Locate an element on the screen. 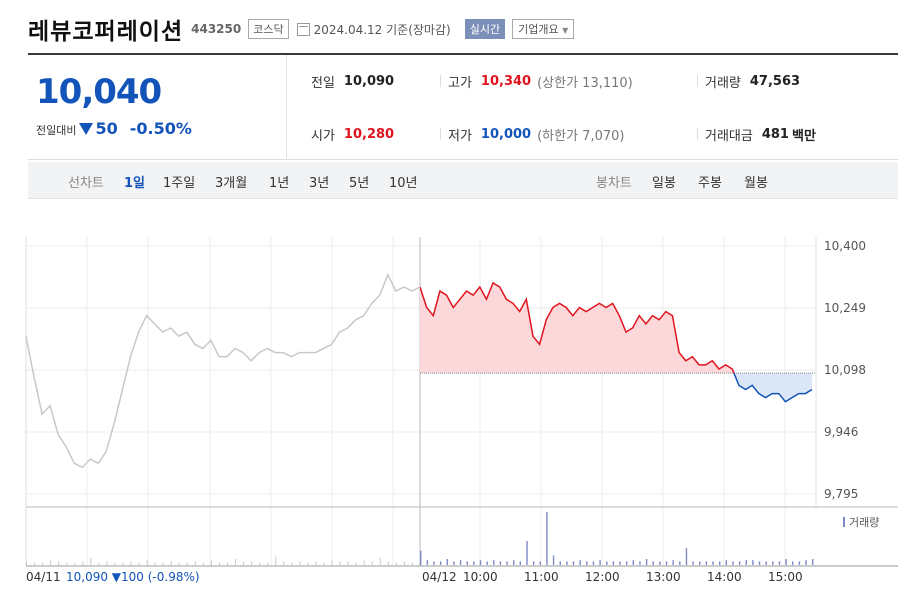 Image resolution: width=898 pixels, height=599 pixels. company-overview-button: 기업개요 ▼ is located at coordinates (543, 29).